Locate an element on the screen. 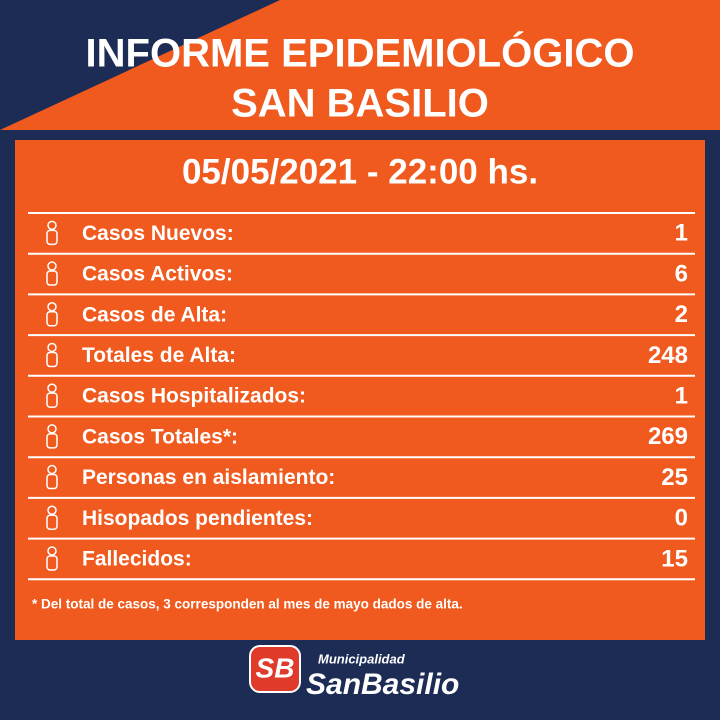  row-value: 25 is located at coordinates (674, 477).